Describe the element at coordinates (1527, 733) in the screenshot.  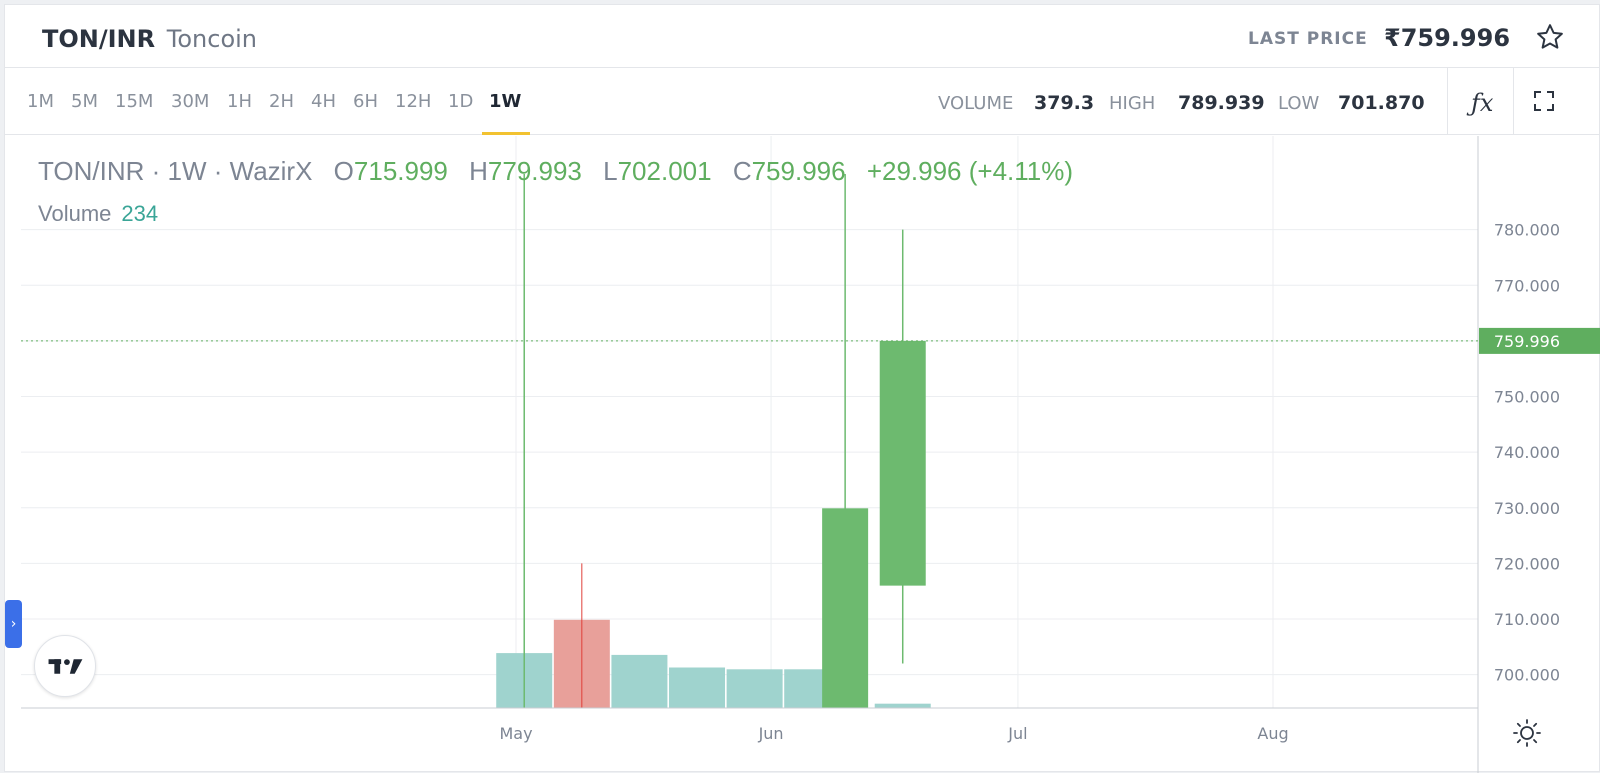
I see `theme-toggle-sun-icon` at that location.